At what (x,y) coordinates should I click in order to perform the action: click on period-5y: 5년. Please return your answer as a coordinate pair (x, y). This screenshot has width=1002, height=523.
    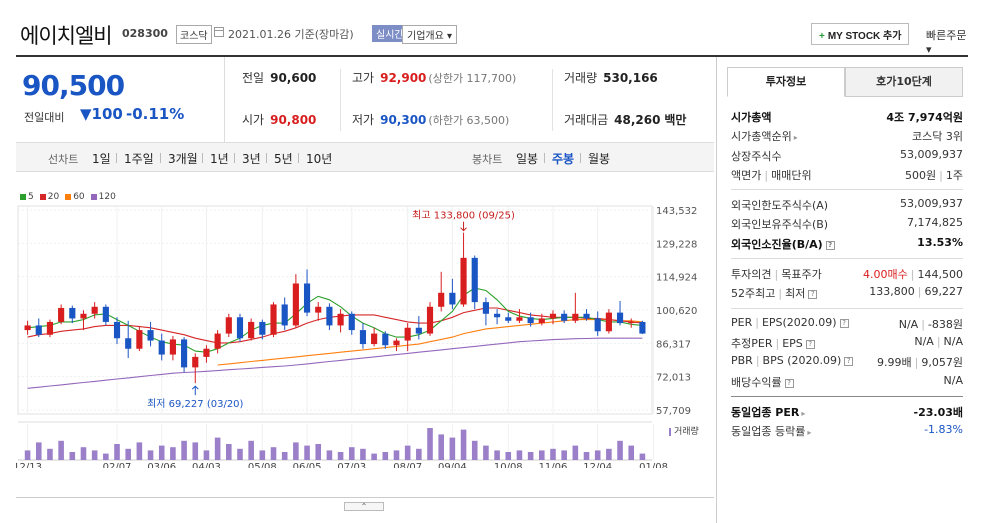
    Looking at the image, I should click on (283, 159).